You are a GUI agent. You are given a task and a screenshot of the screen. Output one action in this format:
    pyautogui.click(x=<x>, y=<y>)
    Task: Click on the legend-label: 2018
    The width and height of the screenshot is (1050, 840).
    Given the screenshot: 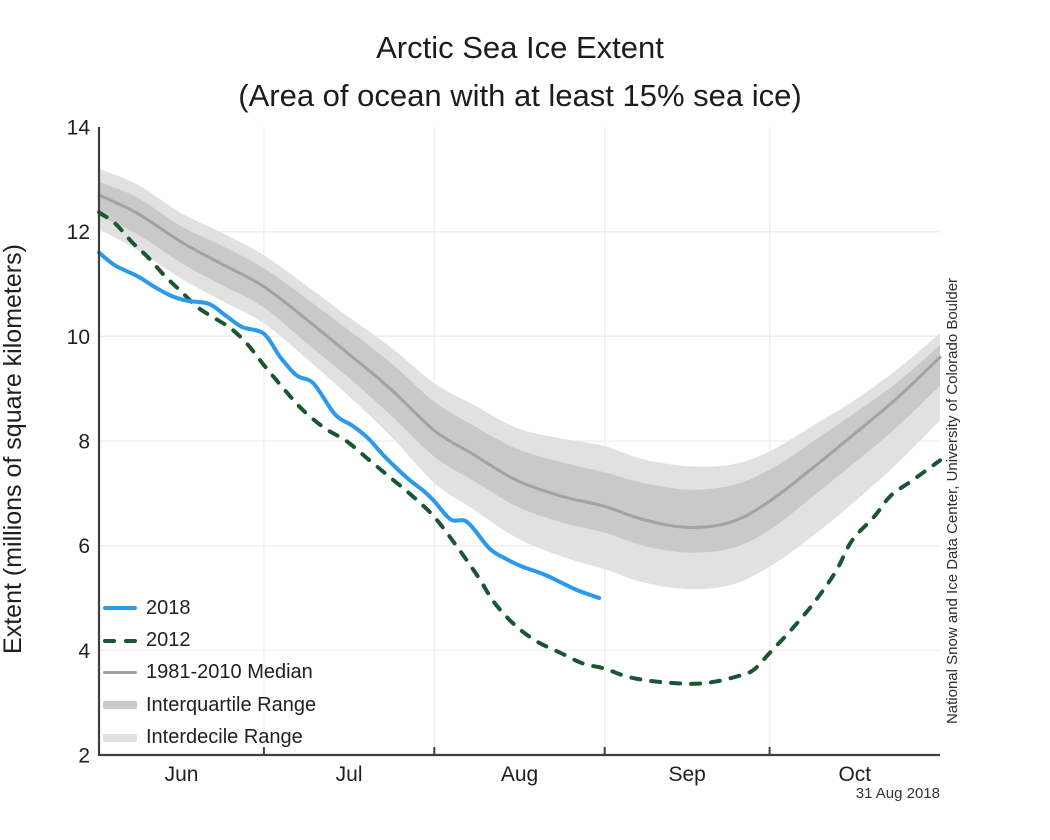 What is the action you would take?
    pyautogui.click(x=168, y=607)
    